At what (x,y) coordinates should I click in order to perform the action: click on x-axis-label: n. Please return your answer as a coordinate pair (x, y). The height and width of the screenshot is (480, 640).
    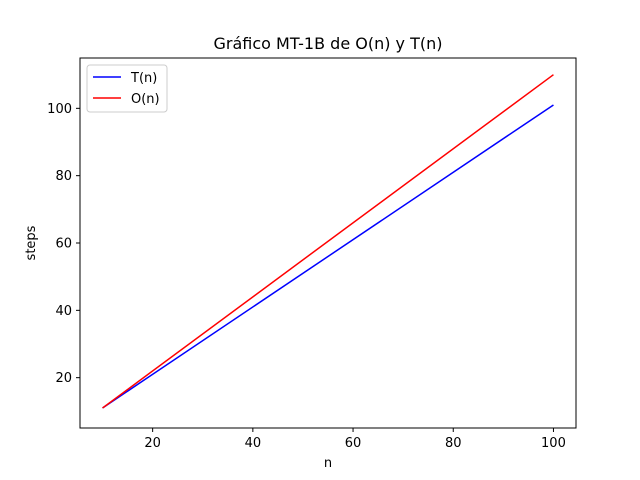
    Looking at the image, I should click on (328, 463).